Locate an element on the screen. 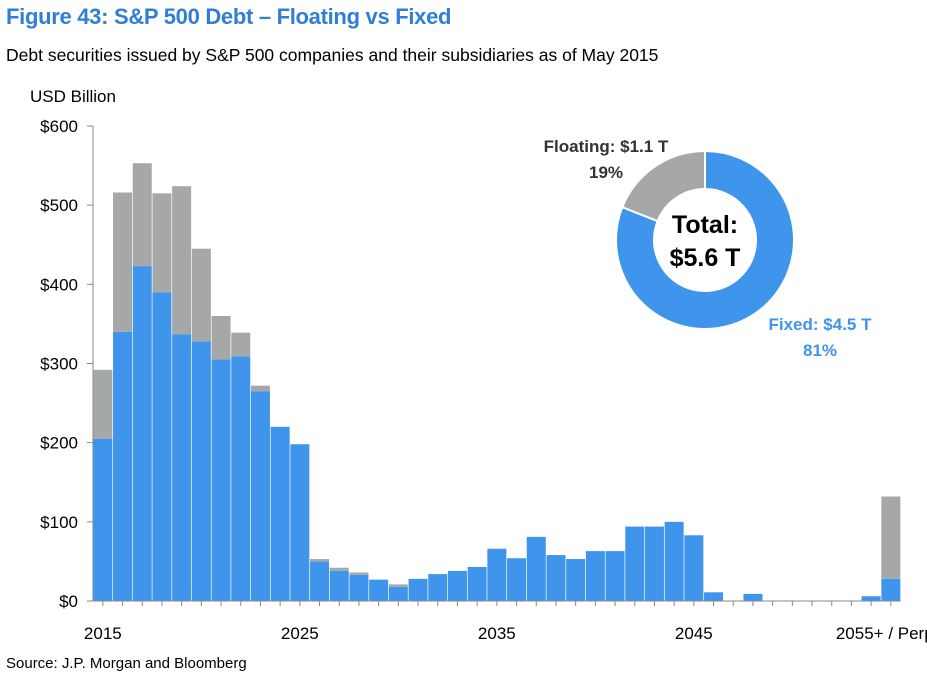  donut-center-value: $5.6 T is located at coordinates (705, 258).